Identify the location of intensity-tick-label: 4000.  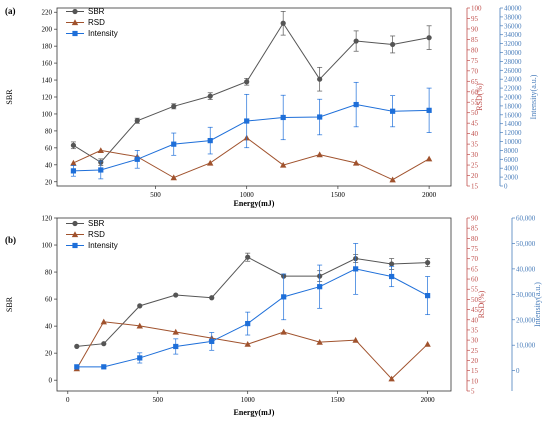
(511, 169).